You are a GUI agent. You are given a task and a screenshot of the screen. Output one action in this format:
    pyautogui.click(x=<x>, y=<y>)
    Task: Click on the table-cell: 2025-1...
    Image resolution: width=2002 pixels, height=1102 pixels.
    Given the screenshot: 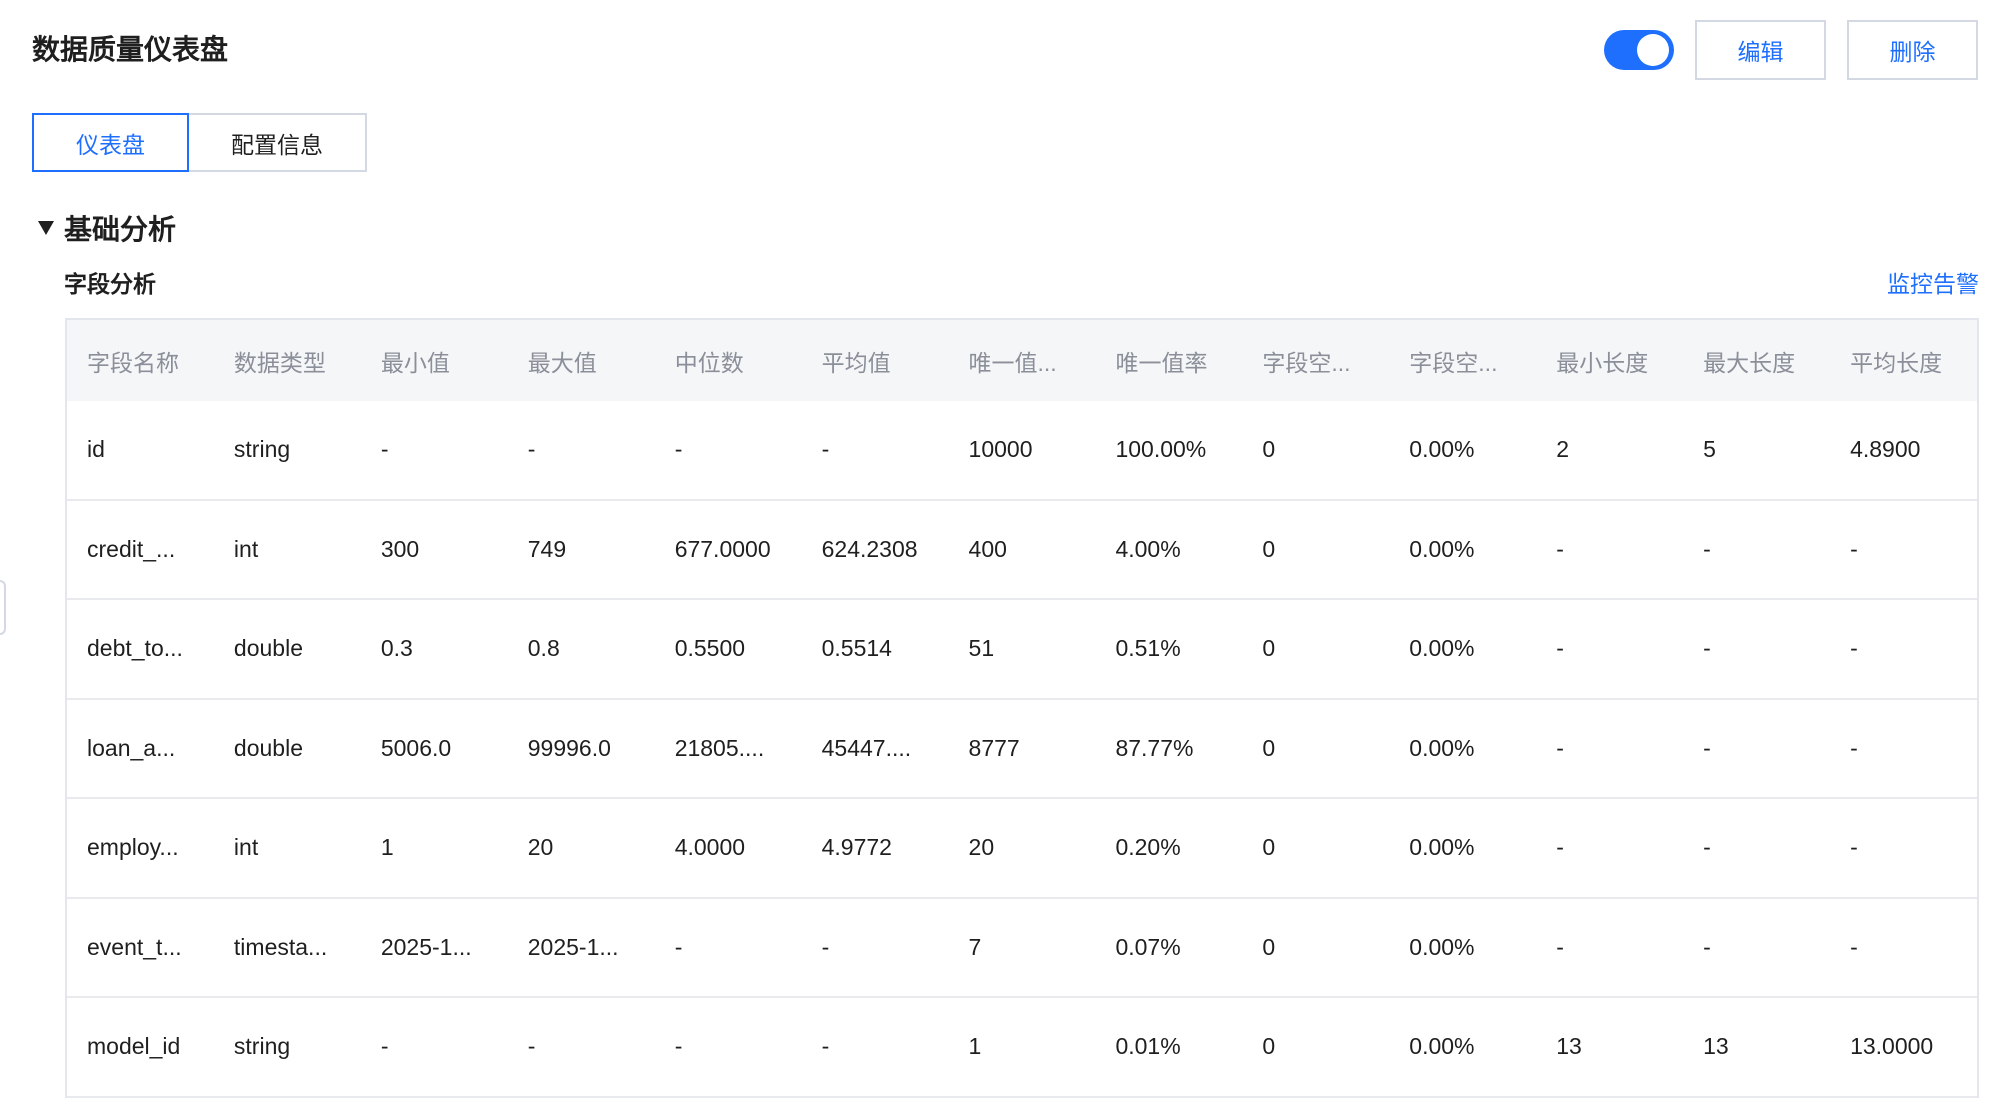 What is the action you would take?
    pyautogui.click(x=426, y=946)
    